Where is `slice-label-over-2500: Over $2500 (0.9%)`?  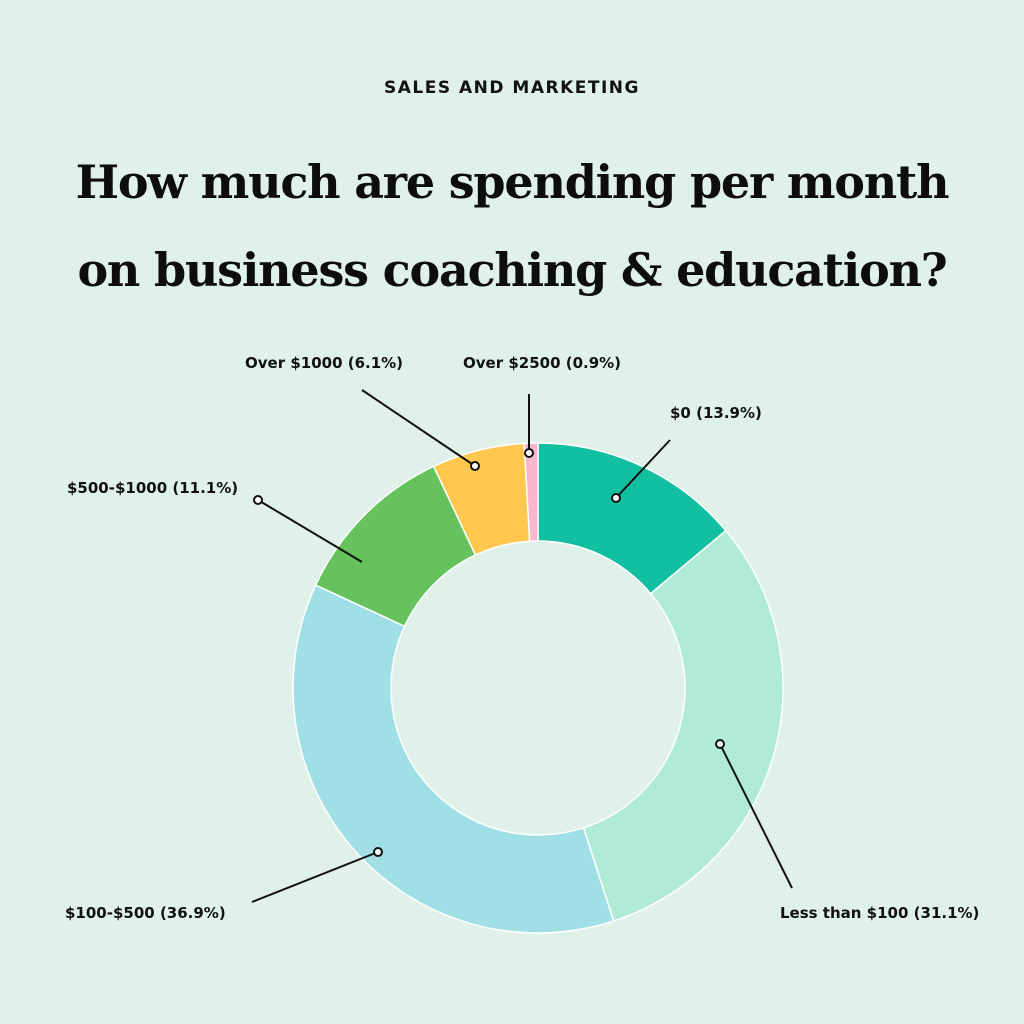
slice-label-over-2500: Over $2500 (0.9%) is located at coordinates (542, 363).